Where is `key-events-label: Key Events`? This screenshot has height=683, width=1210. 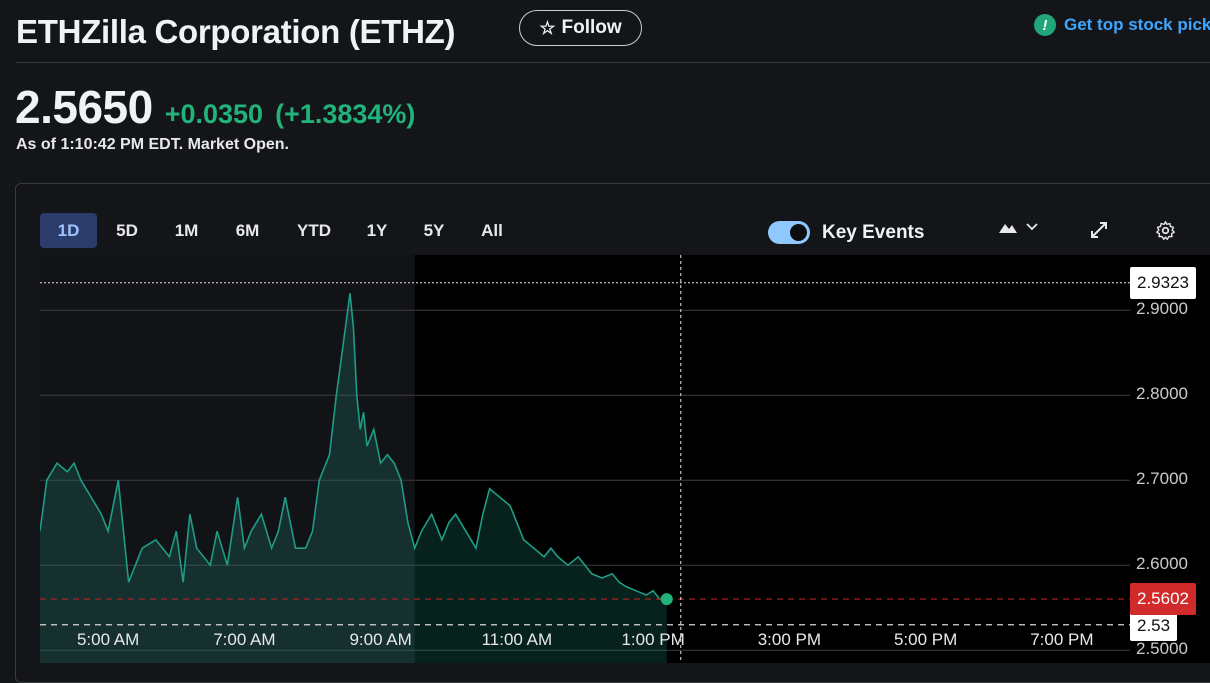
key-events-label: Key Events is located at coordinates (873, 232).